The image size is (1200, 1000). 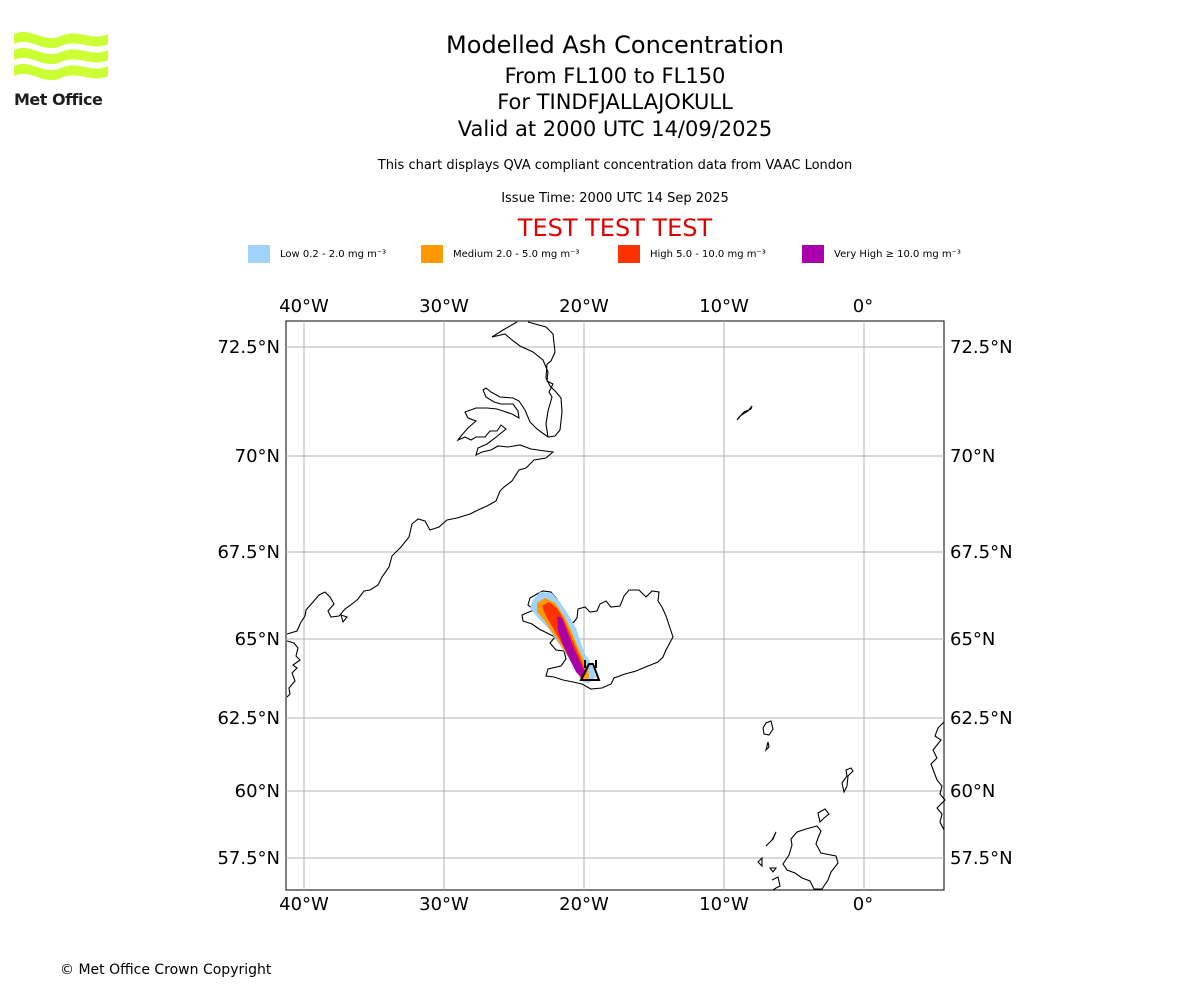 What do you see at coordinates (571, 647) in the screenshot?
I see `ash-plume-very-high` at bounding box center [571, 647].